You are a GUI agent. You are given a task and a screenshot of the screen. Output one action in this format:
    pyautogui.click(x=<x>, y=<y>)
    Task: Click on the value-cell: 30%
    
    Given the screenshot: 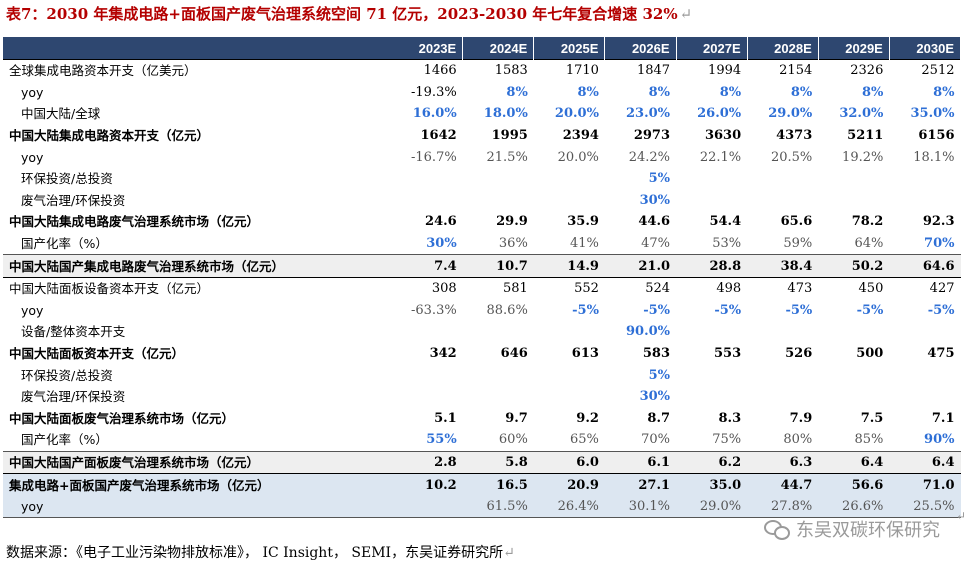 What is the action you would take?
    pyautogui.click(x=655, y=200)
    